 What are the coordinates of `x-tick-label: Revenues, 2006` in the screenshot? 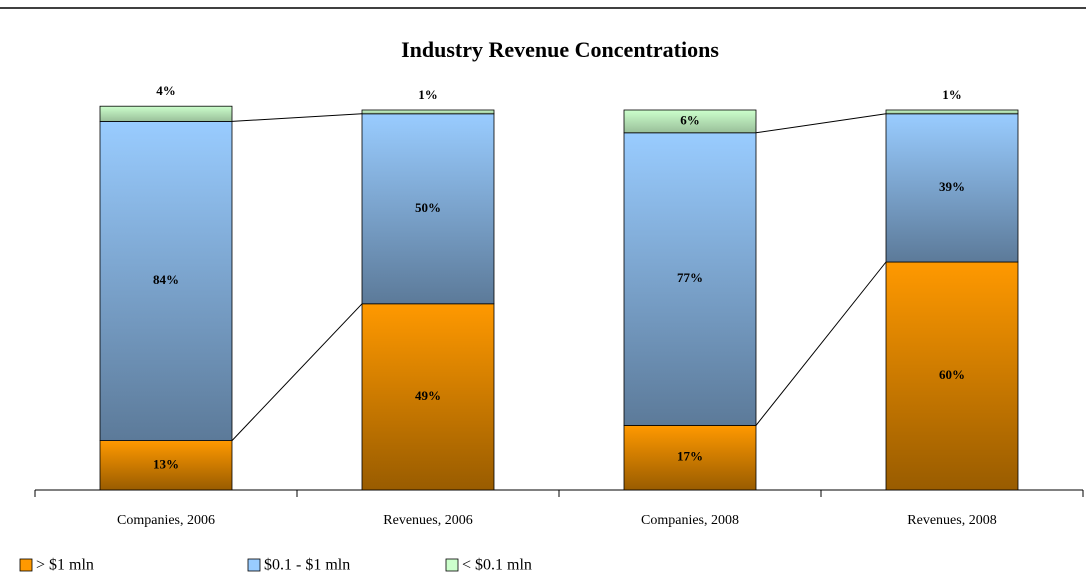 It's located at (427, 520).